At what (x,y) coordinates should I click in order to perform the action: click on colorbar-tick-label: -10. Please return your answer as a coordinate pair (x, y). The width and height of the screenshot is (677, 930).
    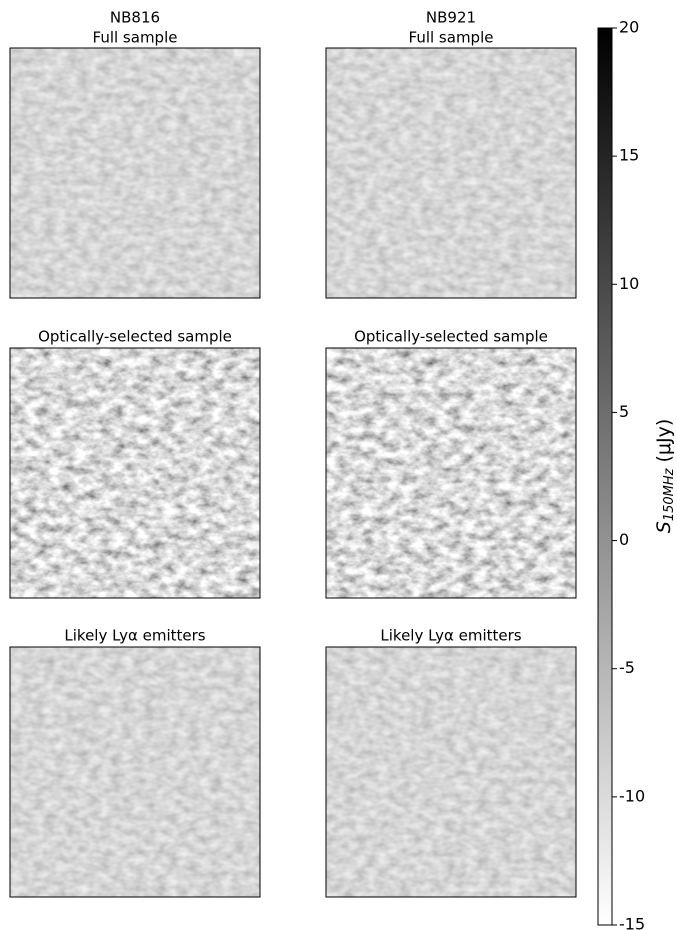
    Looking at the image, I should click on (632, 795).